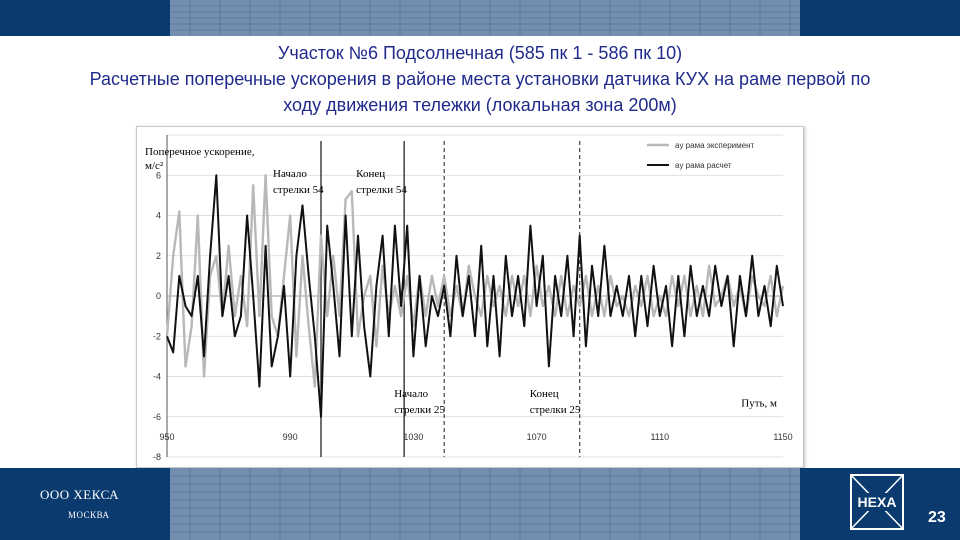 Image resolution: width=960 pixels, height=540 pixels. What do you see at coordinates (200, 152) in the screenshot?
I see `y-axis-label: Поперечное ускорение,` at bounding box center [200, 152].